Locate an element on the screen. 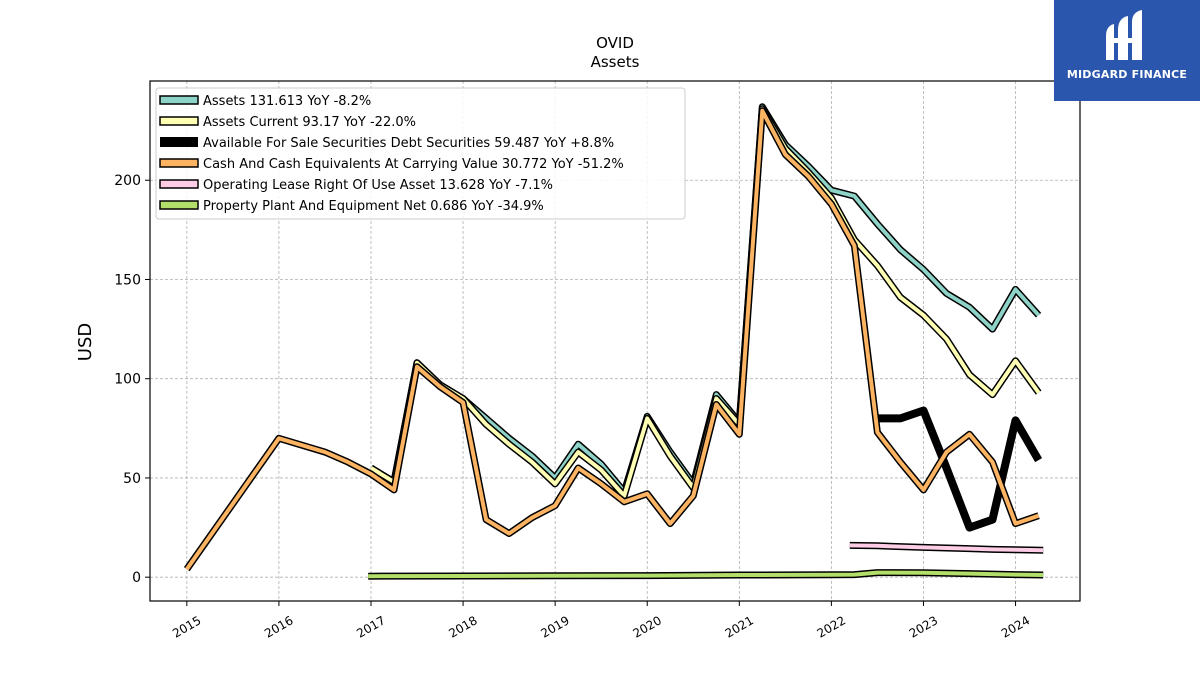  x-tick-label: 2016 is located at coordinates (278, 626).